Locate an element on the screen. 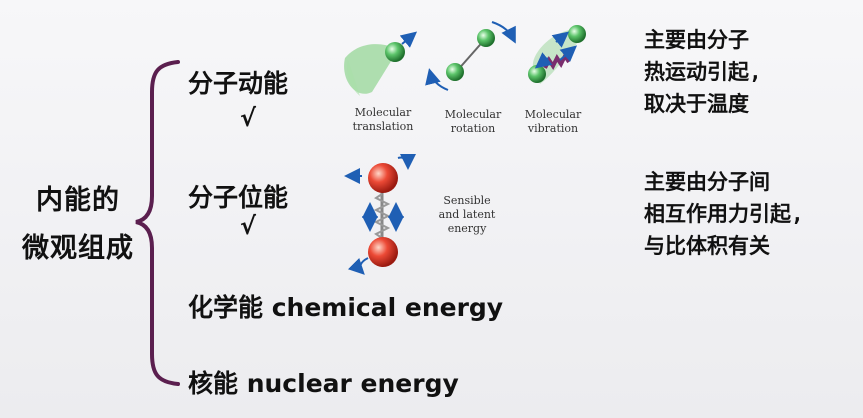 The height and width of the screenshot is (418, 863). caption-translation: Molecular translation is located at coordinates (383, 119).